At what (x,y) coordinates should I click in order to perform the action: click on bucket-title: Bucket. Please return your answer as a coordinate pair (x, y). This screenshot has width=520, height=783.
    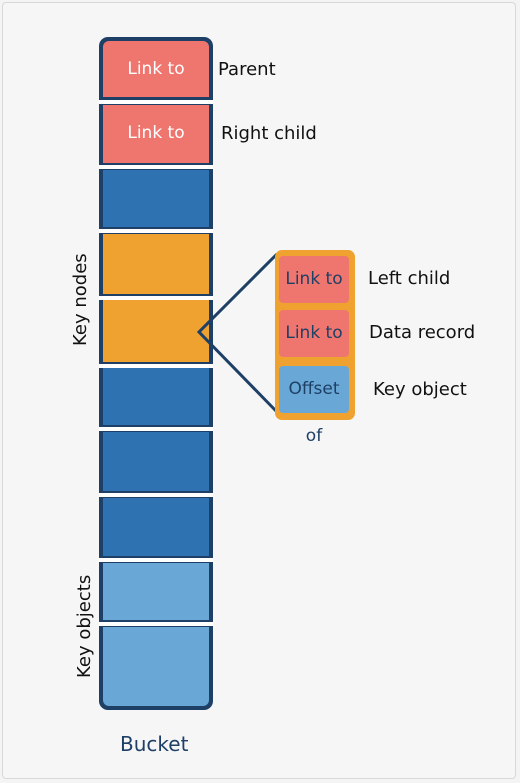
    Looking at the image, I should click on (154, 744).